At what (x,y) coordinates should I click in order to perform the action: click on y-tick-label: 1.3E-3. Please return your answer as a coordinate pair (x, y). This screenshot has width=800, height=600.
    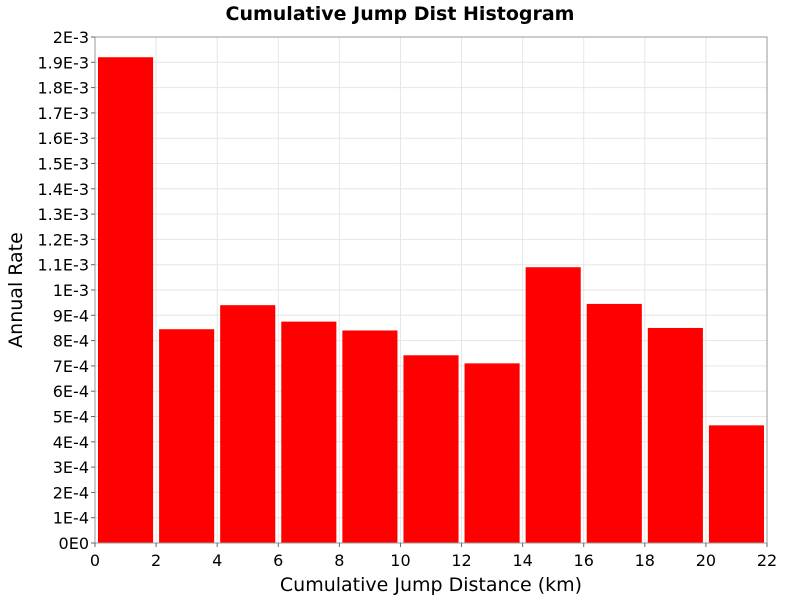
    Looking at the image, I should click on (63, 214).